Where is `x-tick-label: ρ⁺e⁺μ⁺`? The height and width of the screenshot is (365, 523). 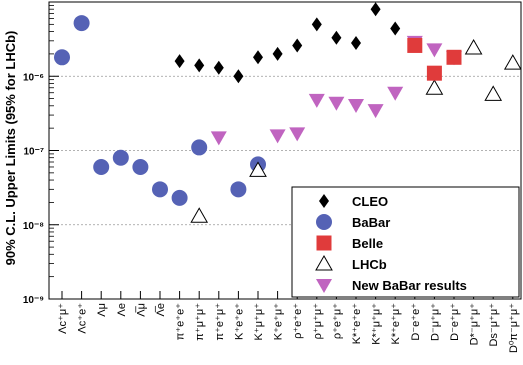
x-tick-label: ρ⁺e⁺μ⁺ is located at coordinates (337, 321).